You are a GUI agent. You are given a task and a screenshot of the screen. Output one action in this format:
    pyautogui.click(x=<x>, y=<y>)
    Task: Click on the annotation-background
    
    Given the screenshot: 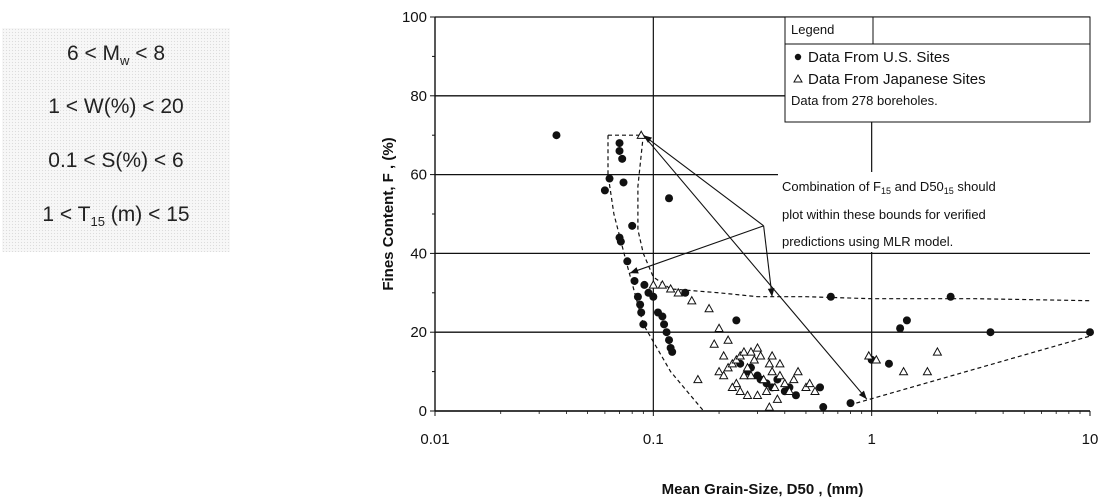 What is the action you would take?
    pyautogui.click(x=934, y=212)
    